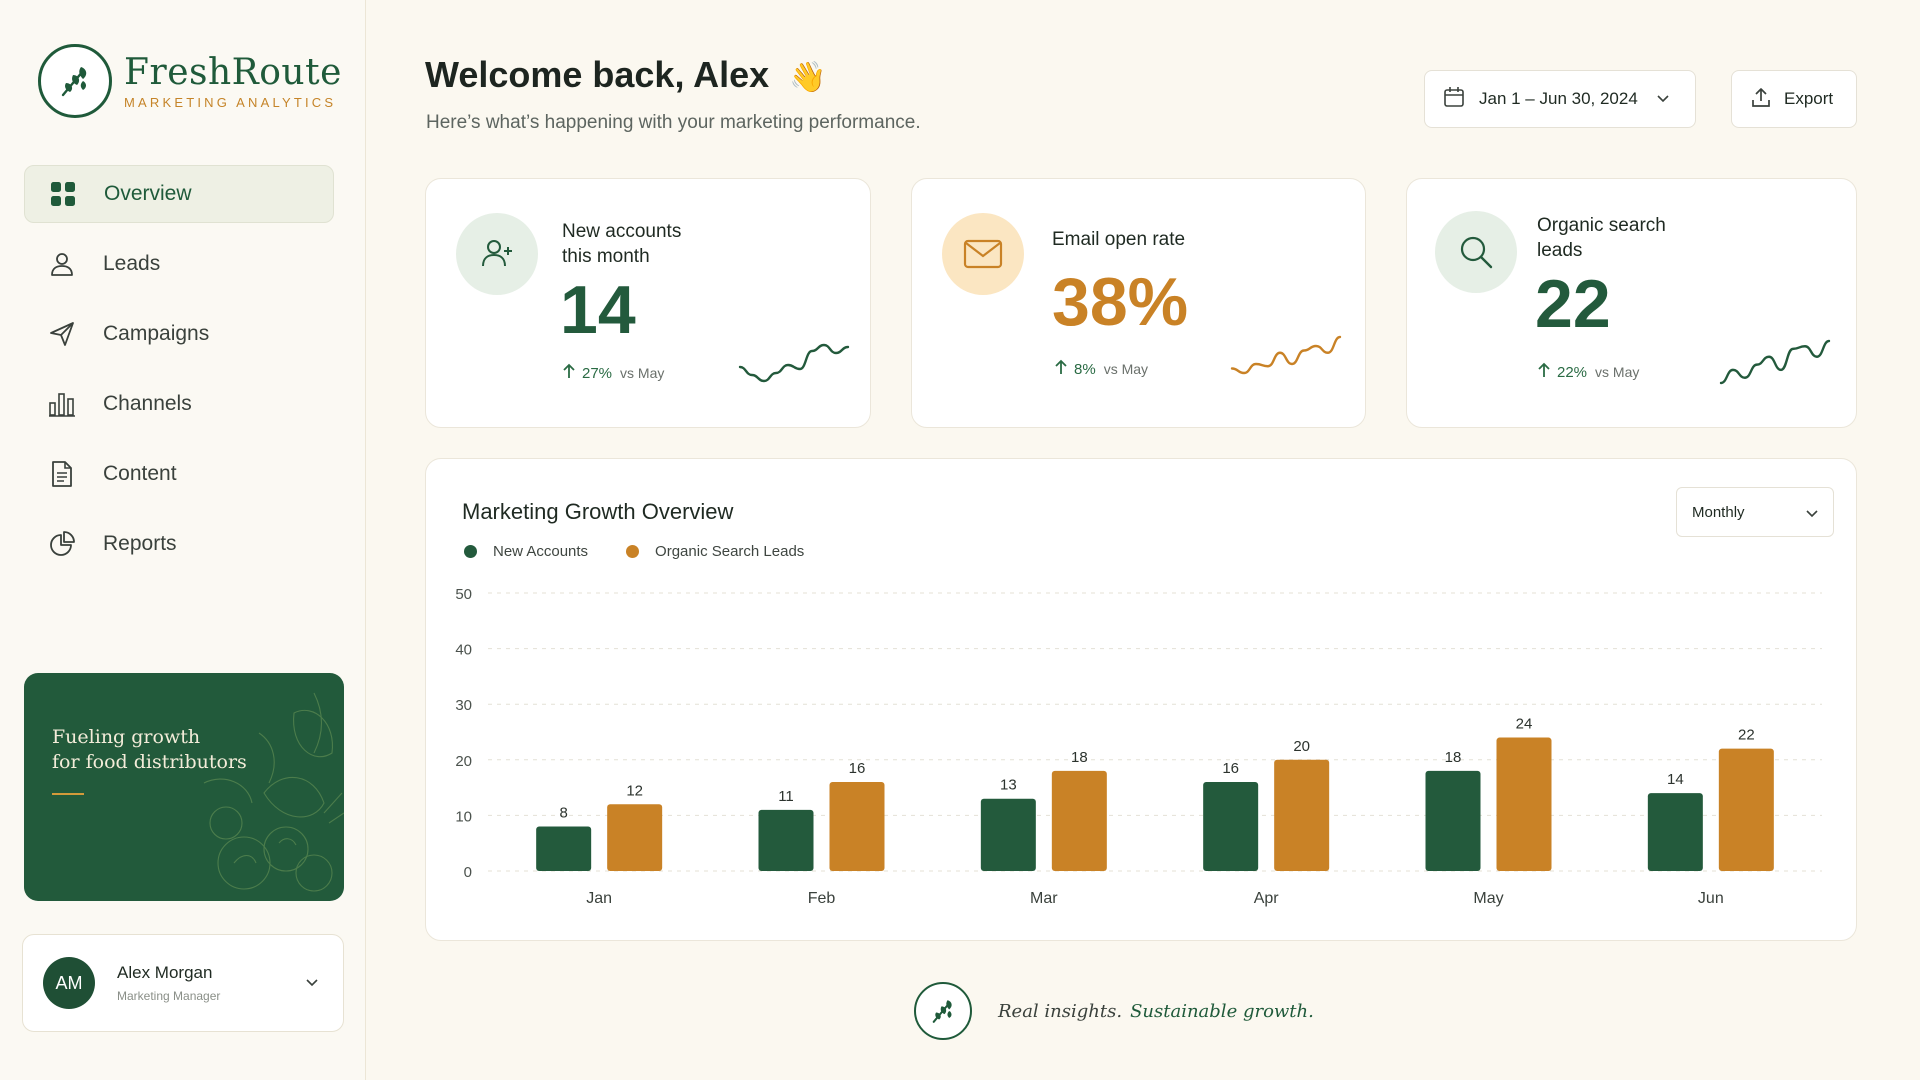 This screenshot has width=1920, height=1080. I want to click on bar-value-label: 14, so click(1675, 779).